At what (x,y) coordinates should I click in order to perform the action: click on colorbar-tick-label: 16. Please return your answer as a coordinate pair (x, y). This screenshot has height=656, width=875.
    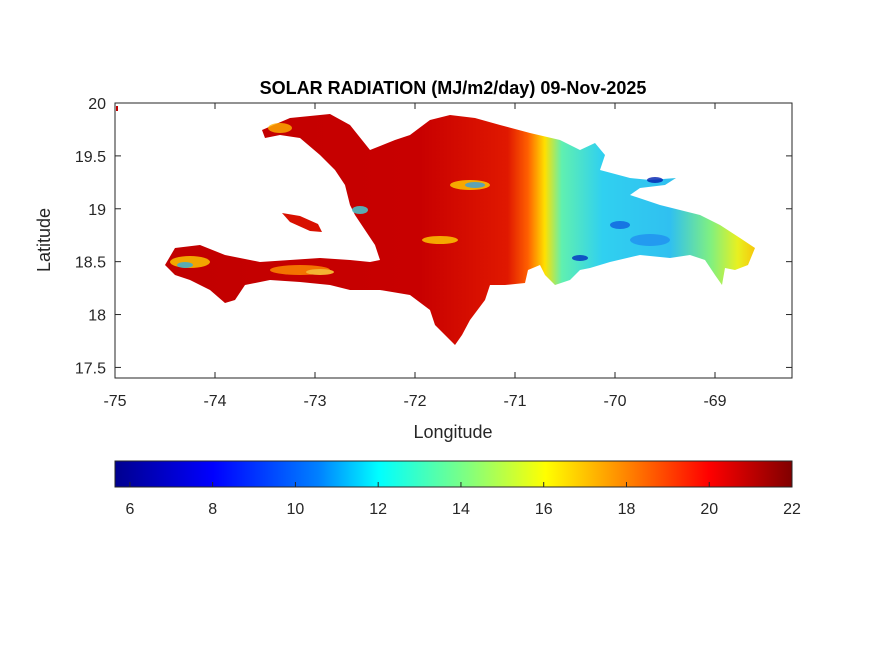
    Looking at the image, I should click on (544, 509).